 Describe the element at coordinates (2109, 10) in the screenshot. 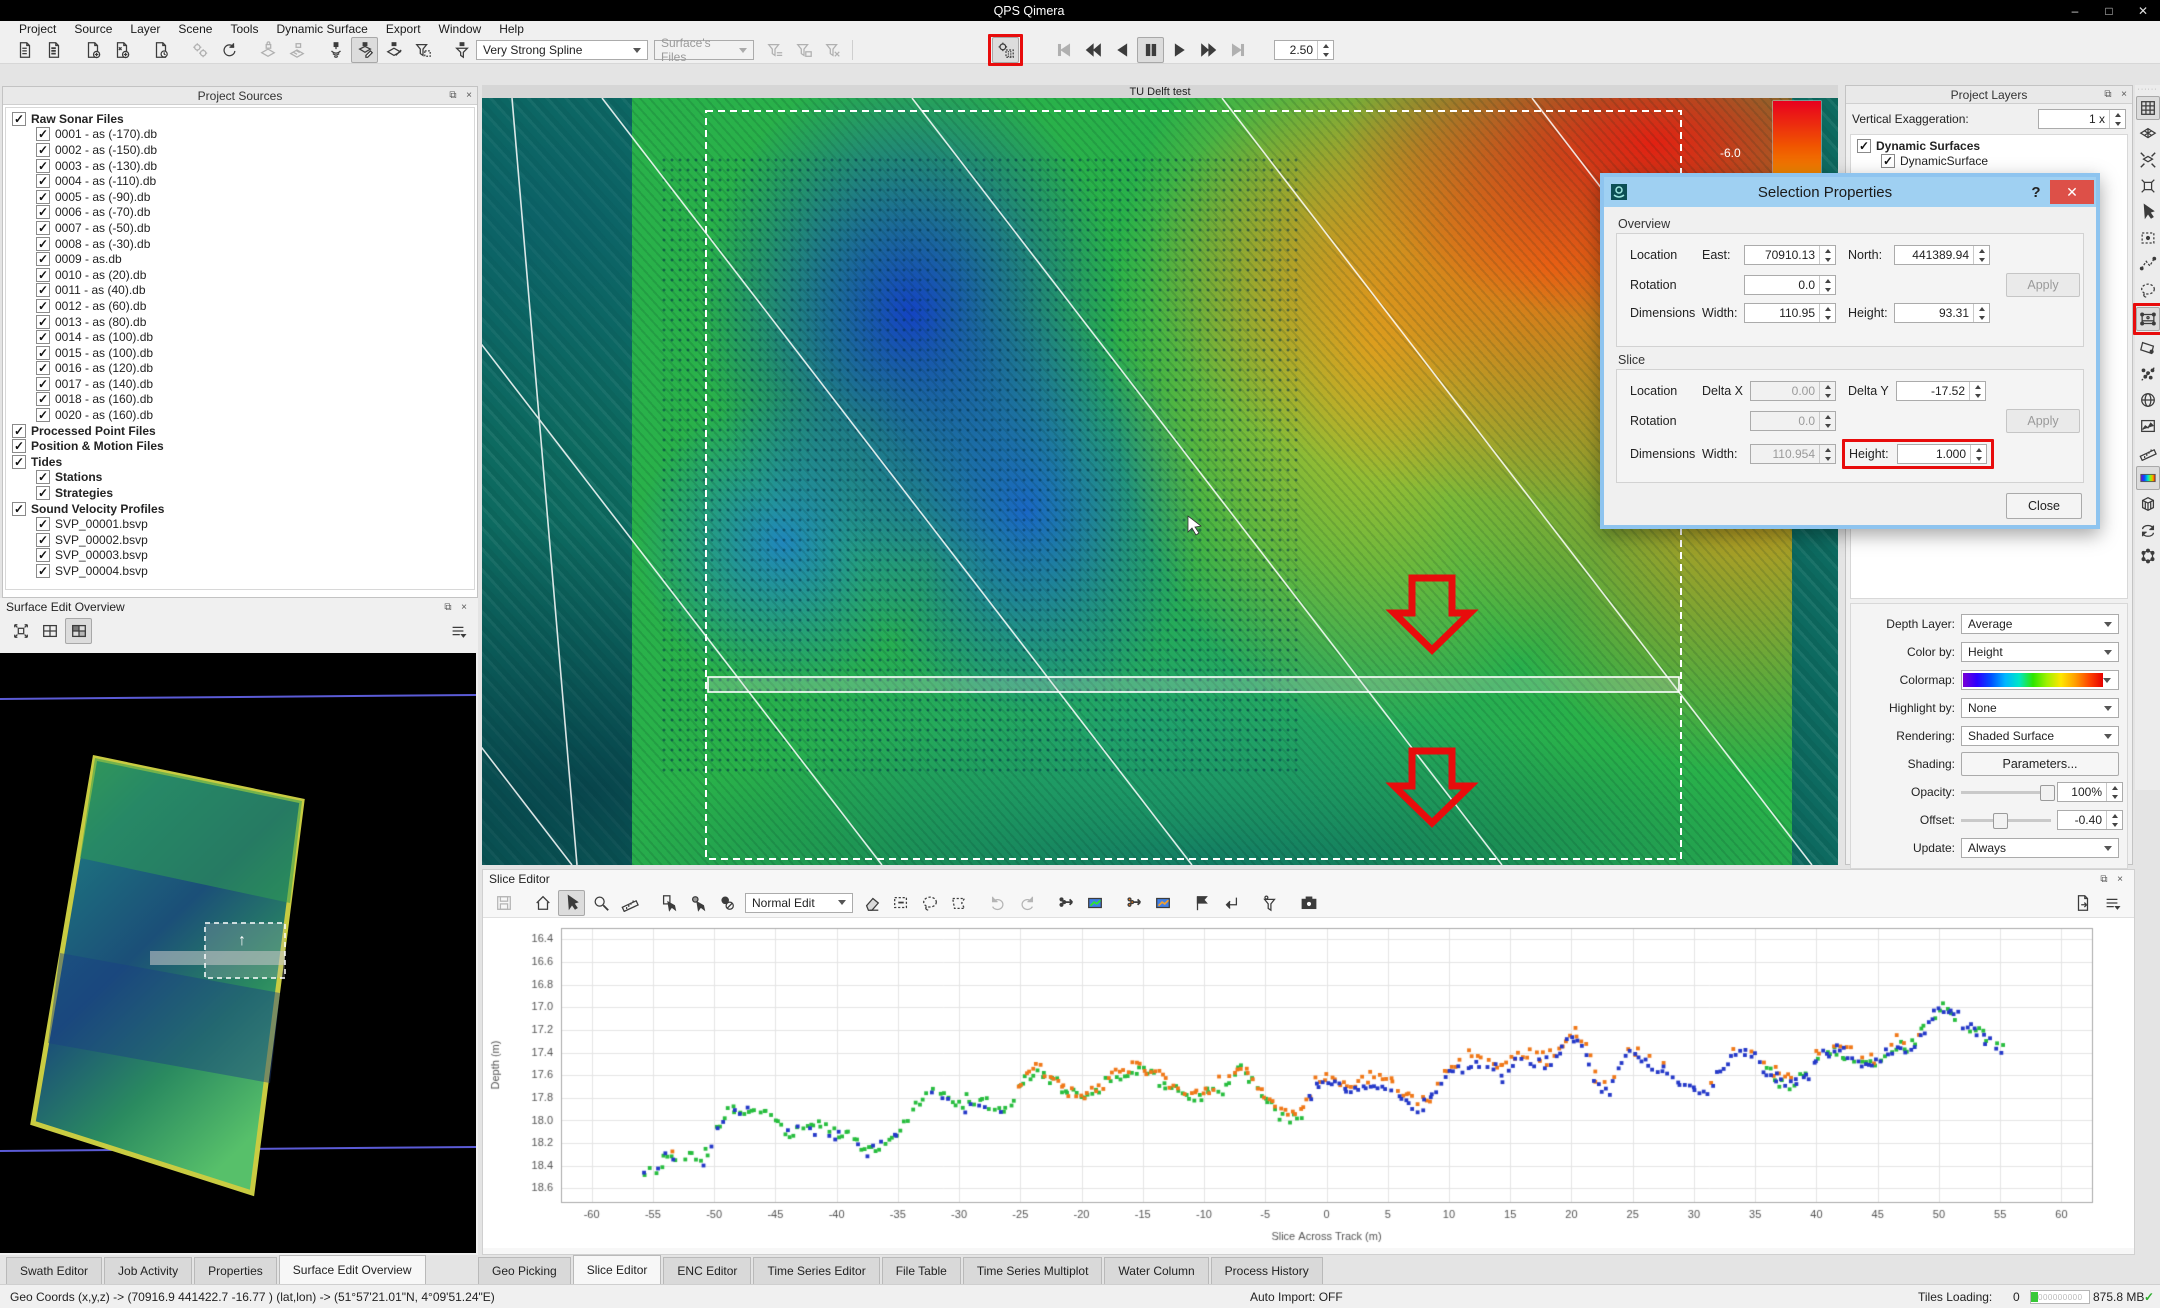

I see `maximize-button: □` at that location.